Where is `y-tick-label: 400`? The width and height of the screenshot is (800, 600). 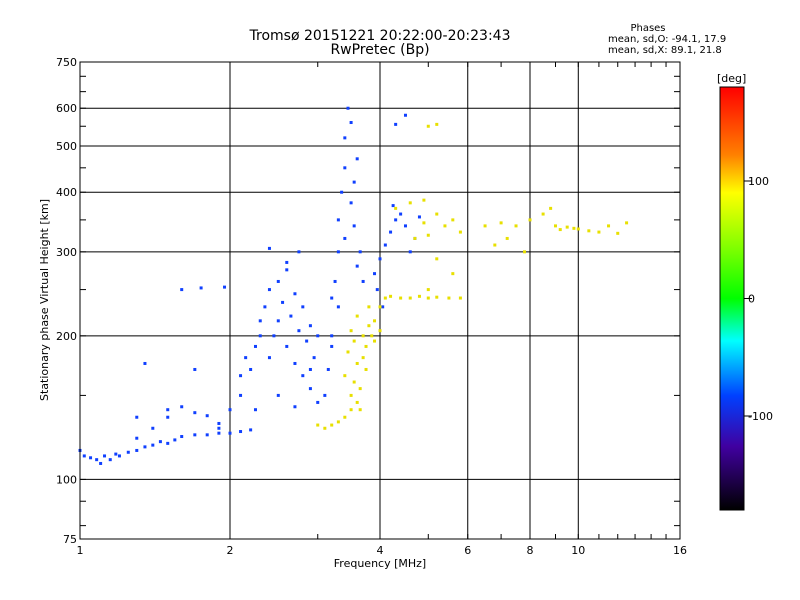 y-tick-label: 400 is located at coordinates (66, 192).